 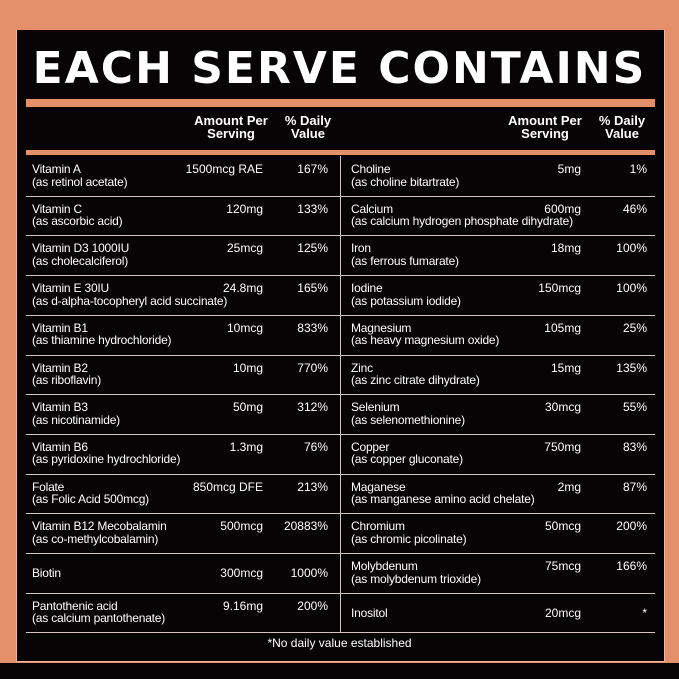 I want to click on nutrient-name: Copper (as copper gluconate), so click(x=407, y=453).